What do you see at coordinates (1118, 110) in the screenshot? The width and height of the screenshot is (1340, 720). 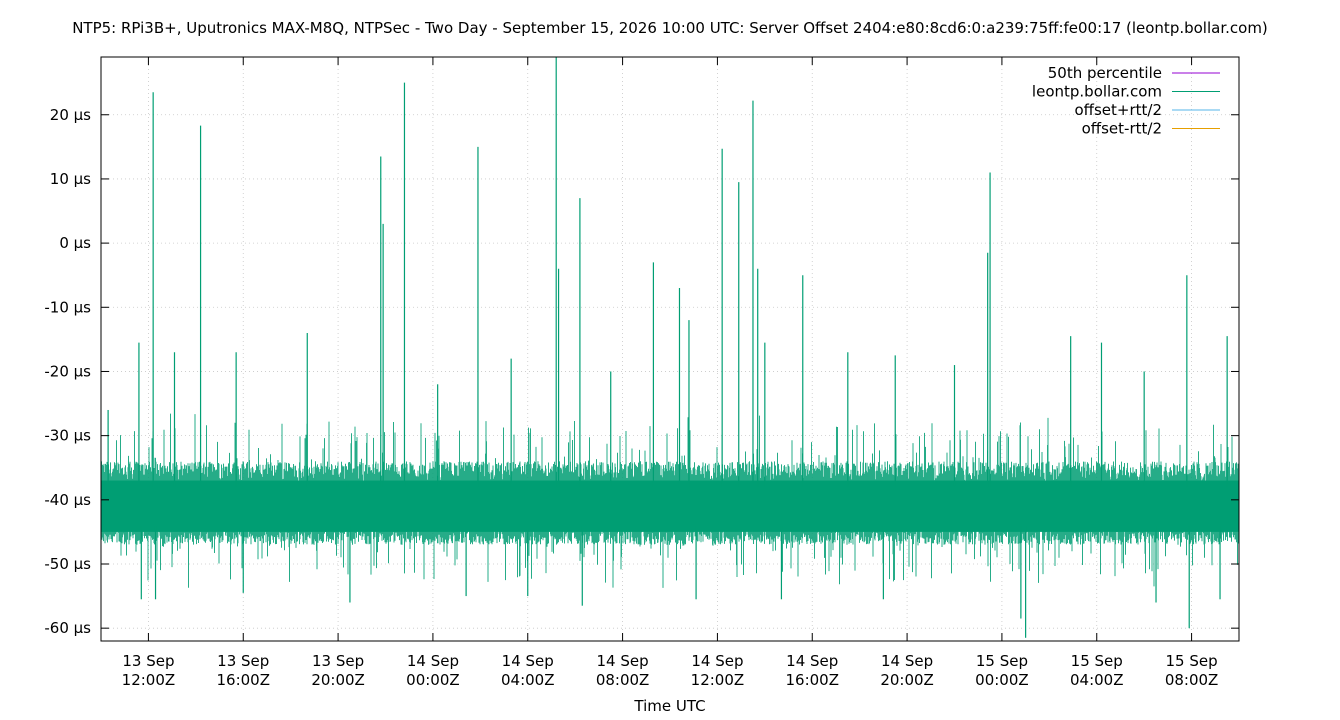 I see `legend-label: offset+rtt/2` at bounding box center [1118, 110].